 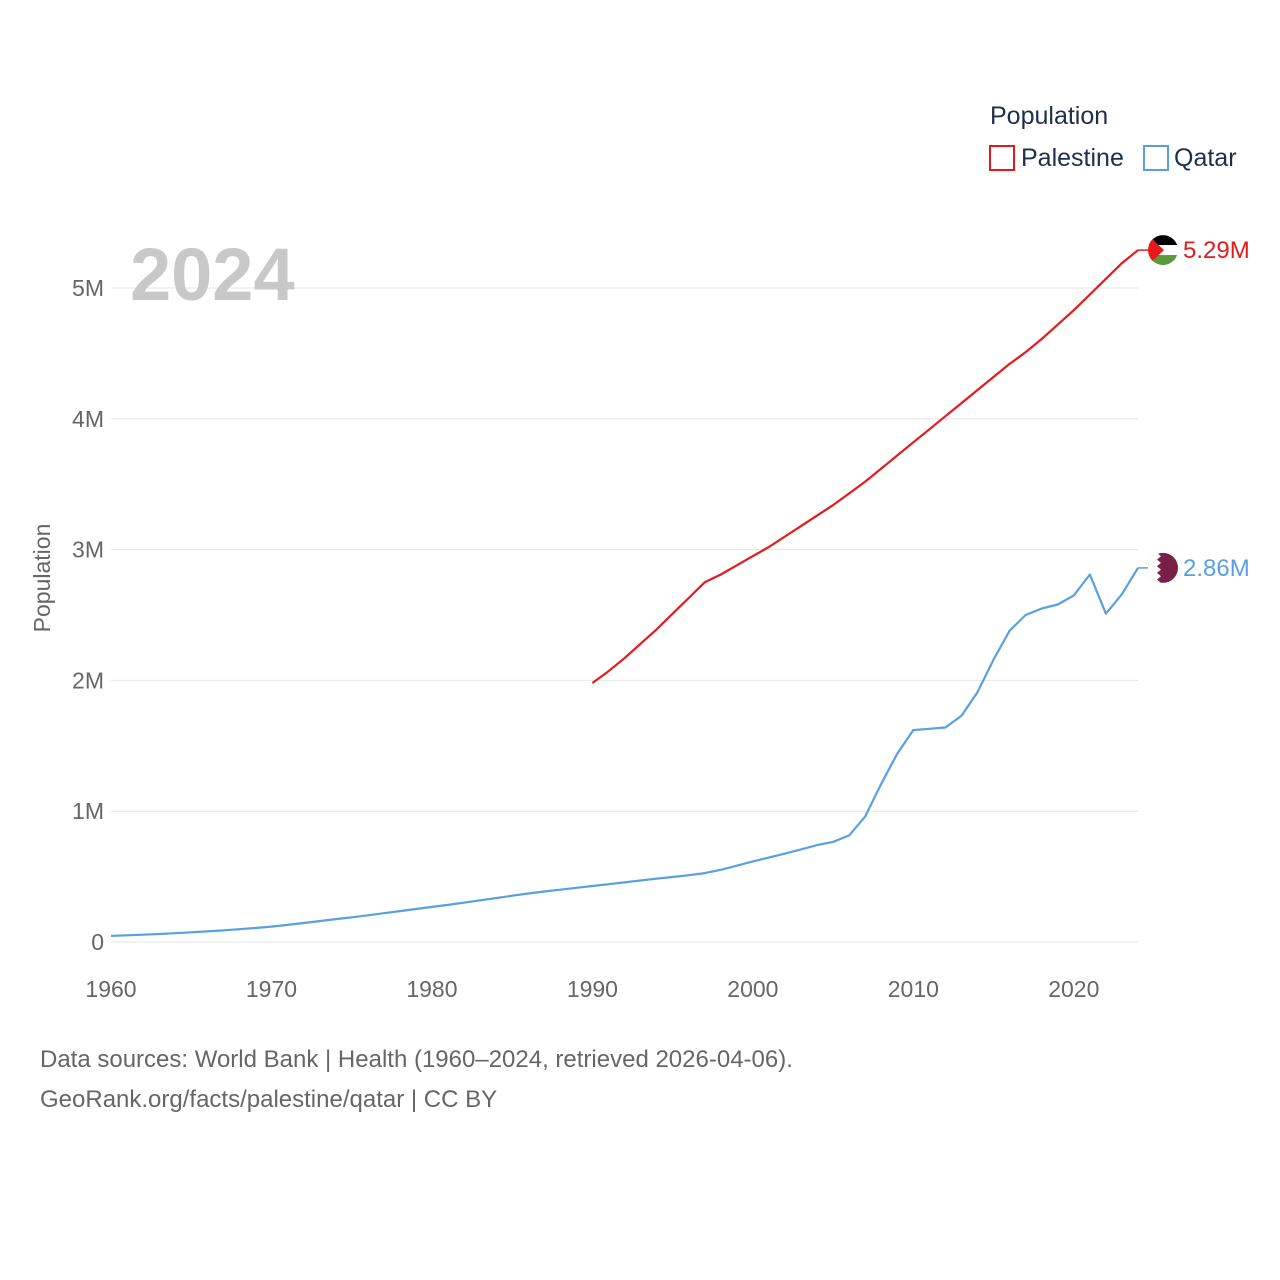 What do you see at coordinates (271, 989) in the screenshot?
I see `x-tick-label: 1970` at bounding box center [271, 989].